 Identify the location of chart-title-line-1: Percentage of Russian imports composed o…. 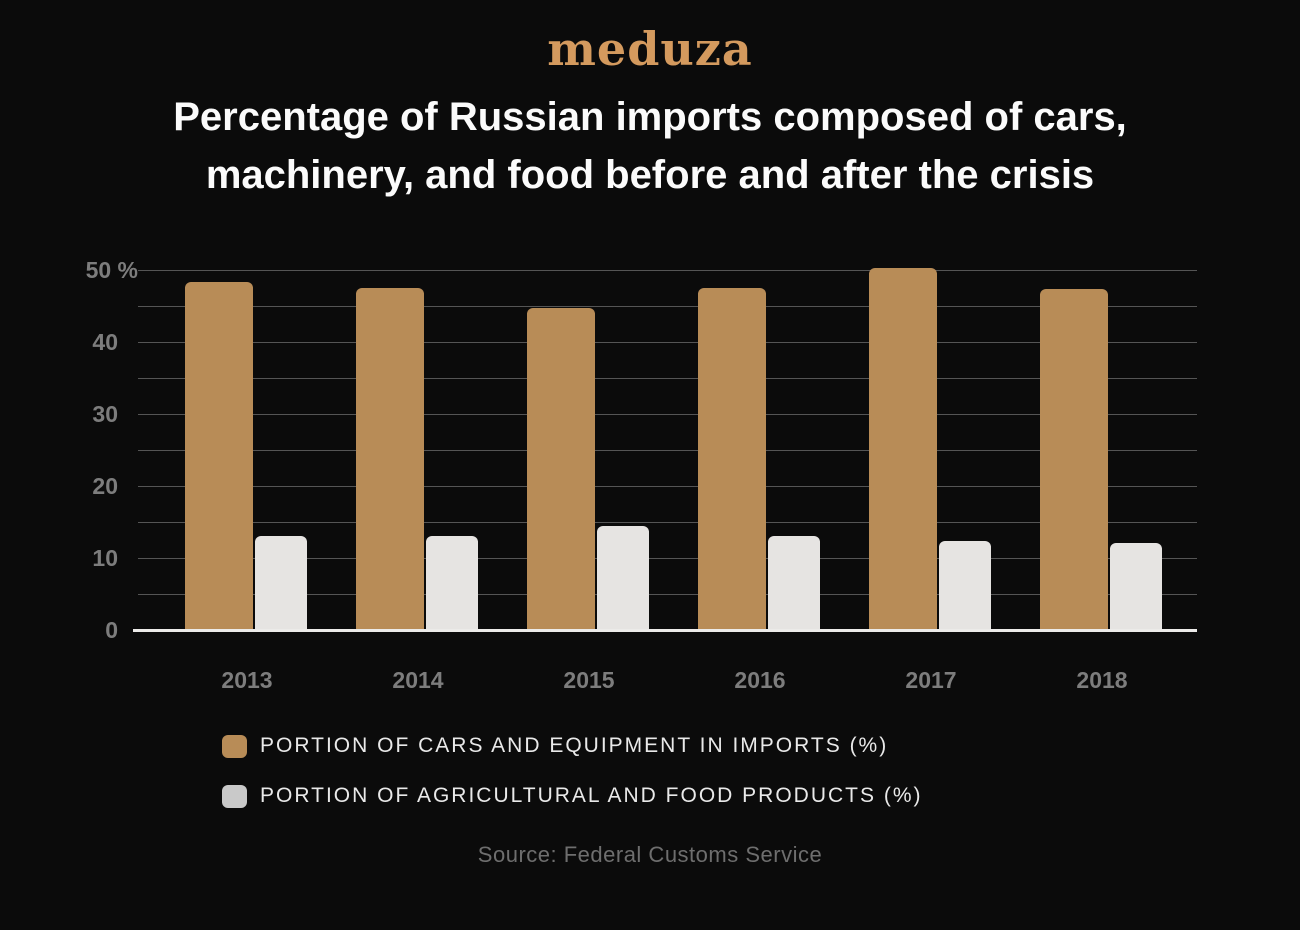
(650, 117).